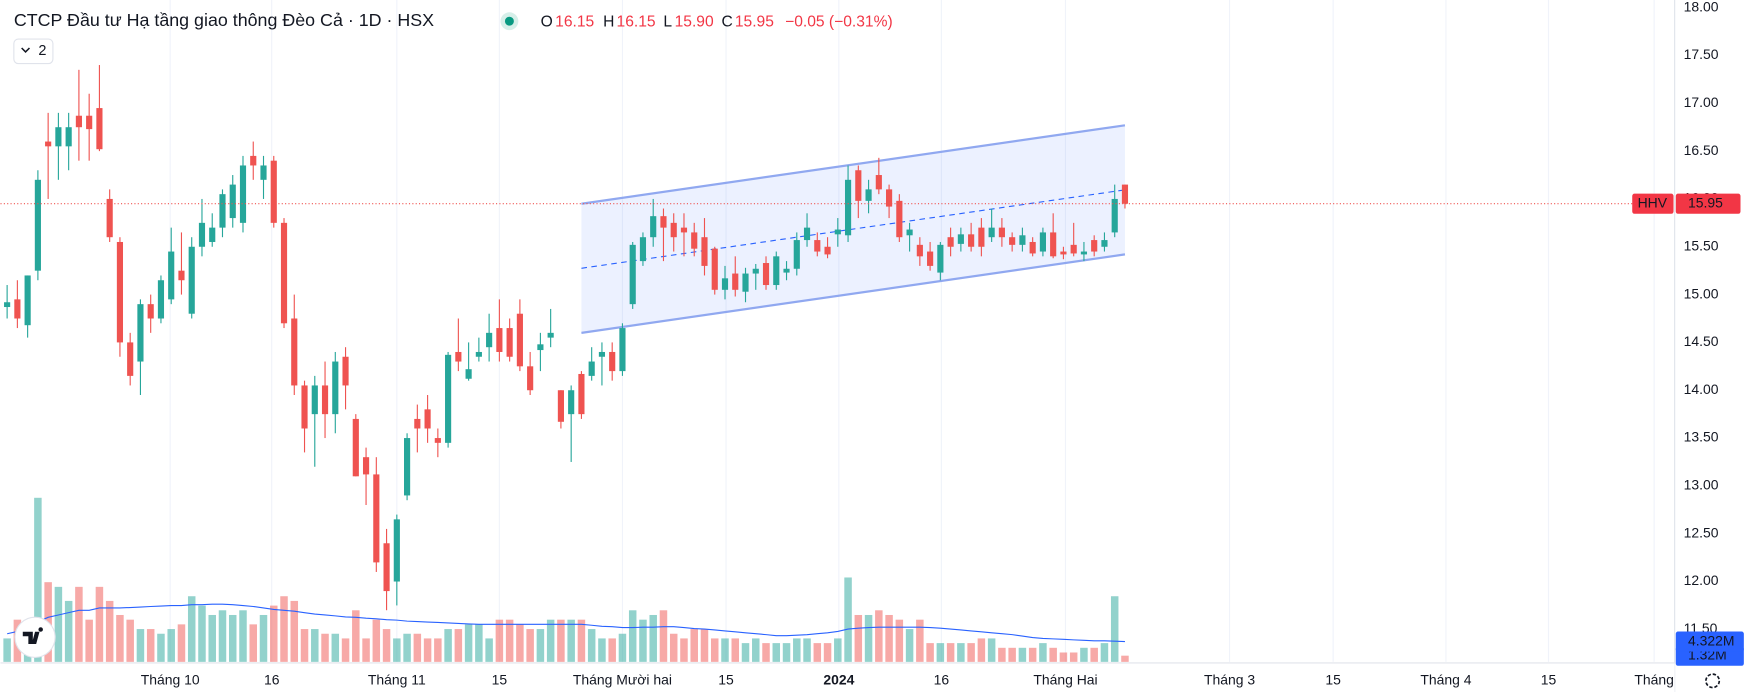  I want to click on y-tick-label: 12.50, so click(1701, 532).